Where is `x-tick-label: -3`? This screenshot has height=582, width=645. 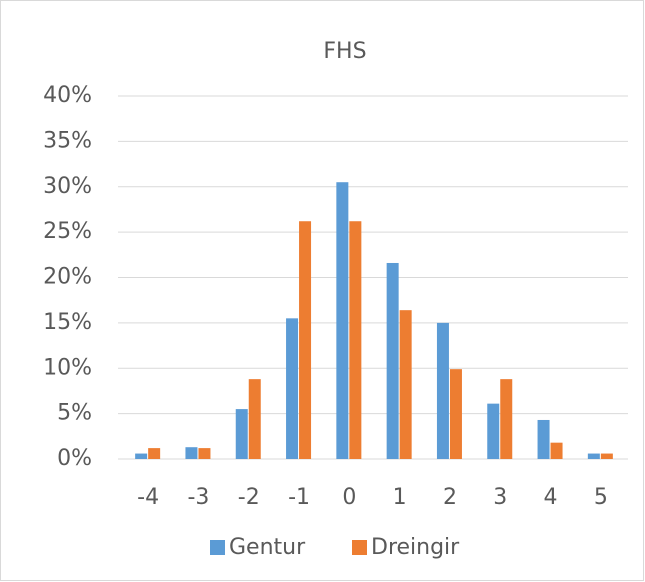 x-tick-label: -3 is located at coordinates (198, 497).